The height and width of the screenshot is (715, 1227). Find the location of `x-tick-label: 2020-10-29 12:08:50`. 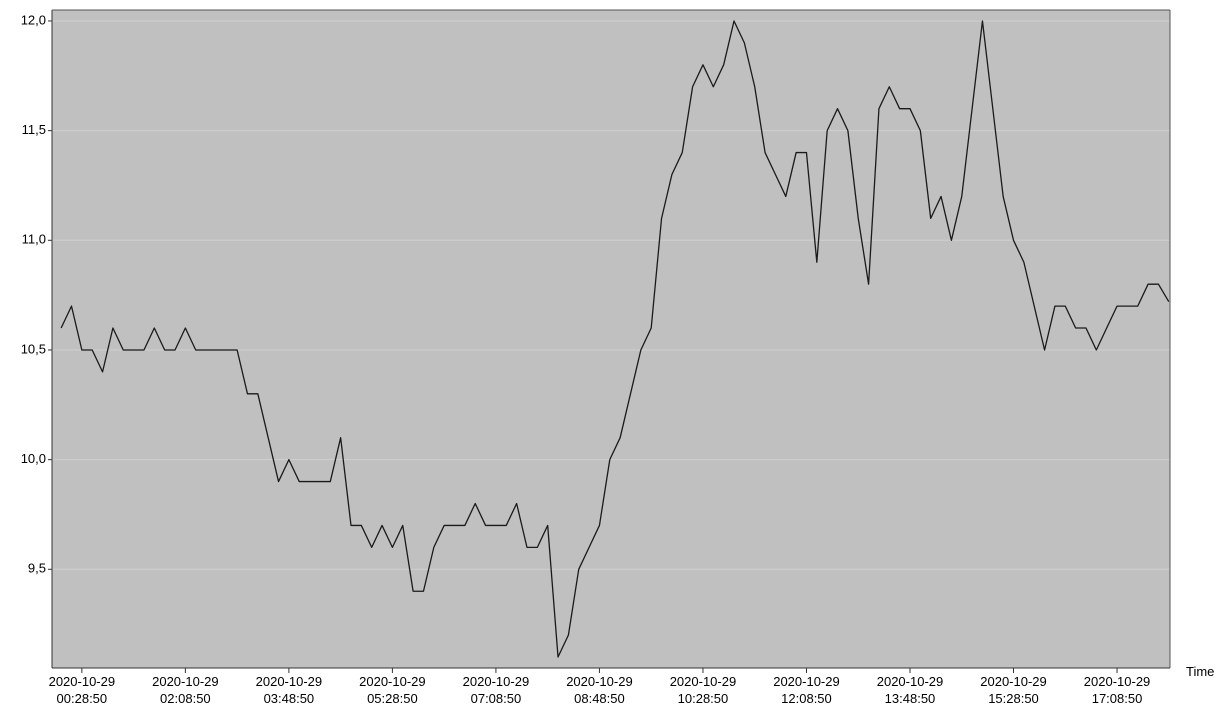

x-tick-label: 2020-10-29 12:08:50 is located at coordinates (806, 690).